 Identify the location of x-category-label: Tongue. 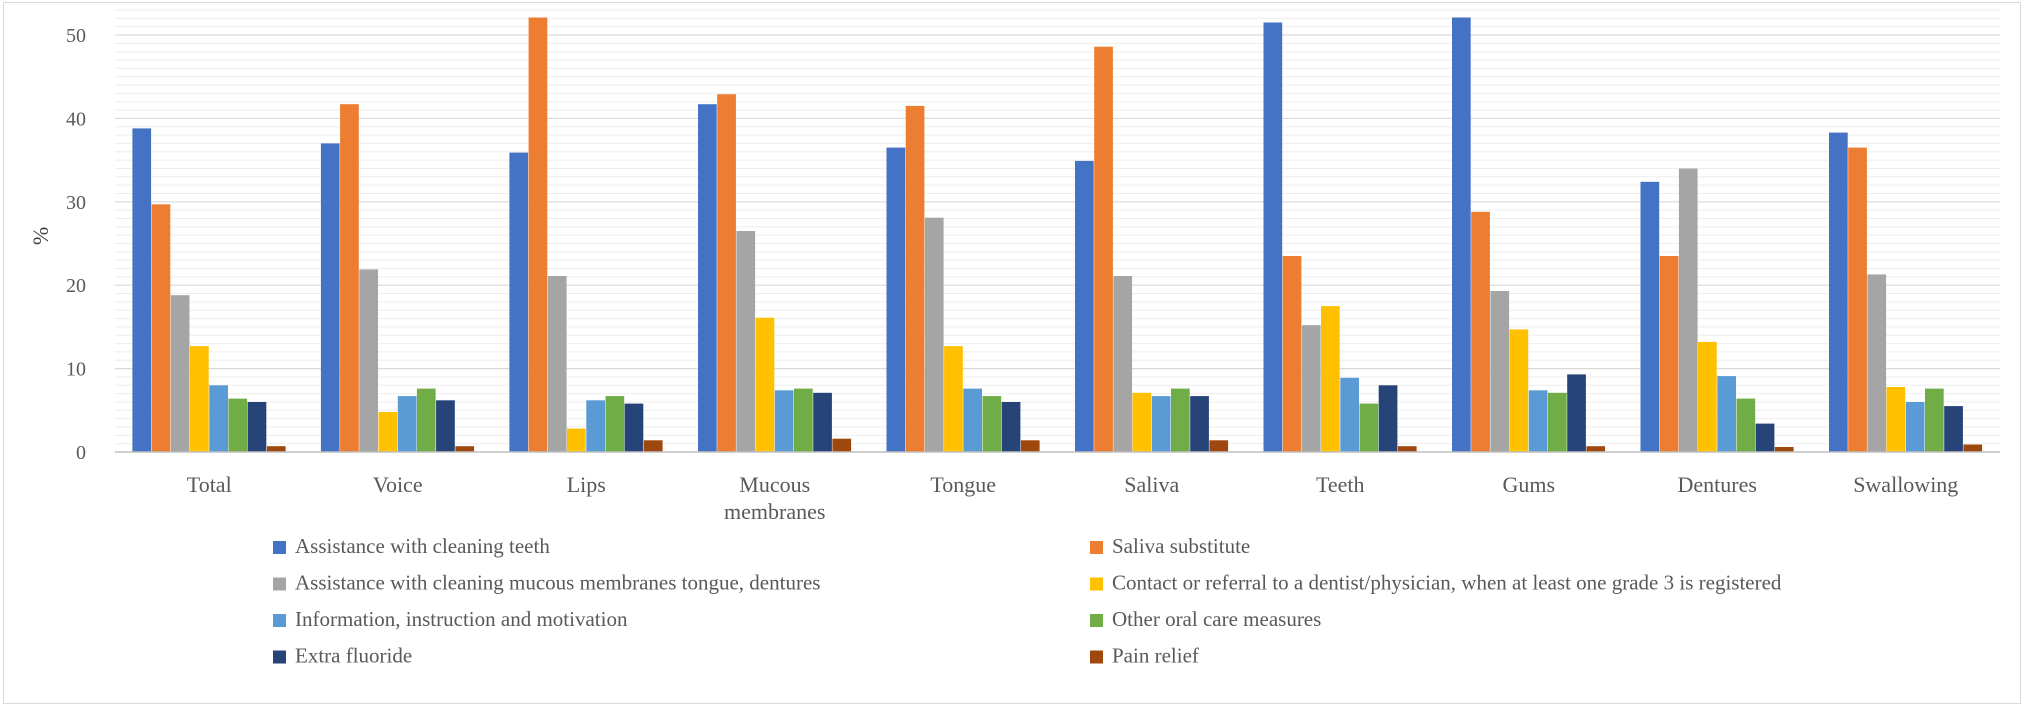
(963, 484).